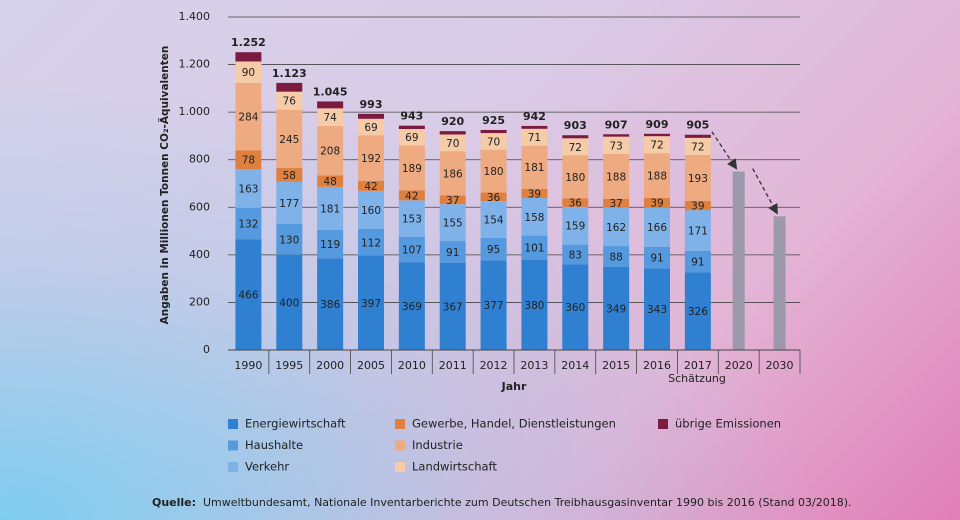  I want to click on y-tick-label: 1.400, so click(195, 16).